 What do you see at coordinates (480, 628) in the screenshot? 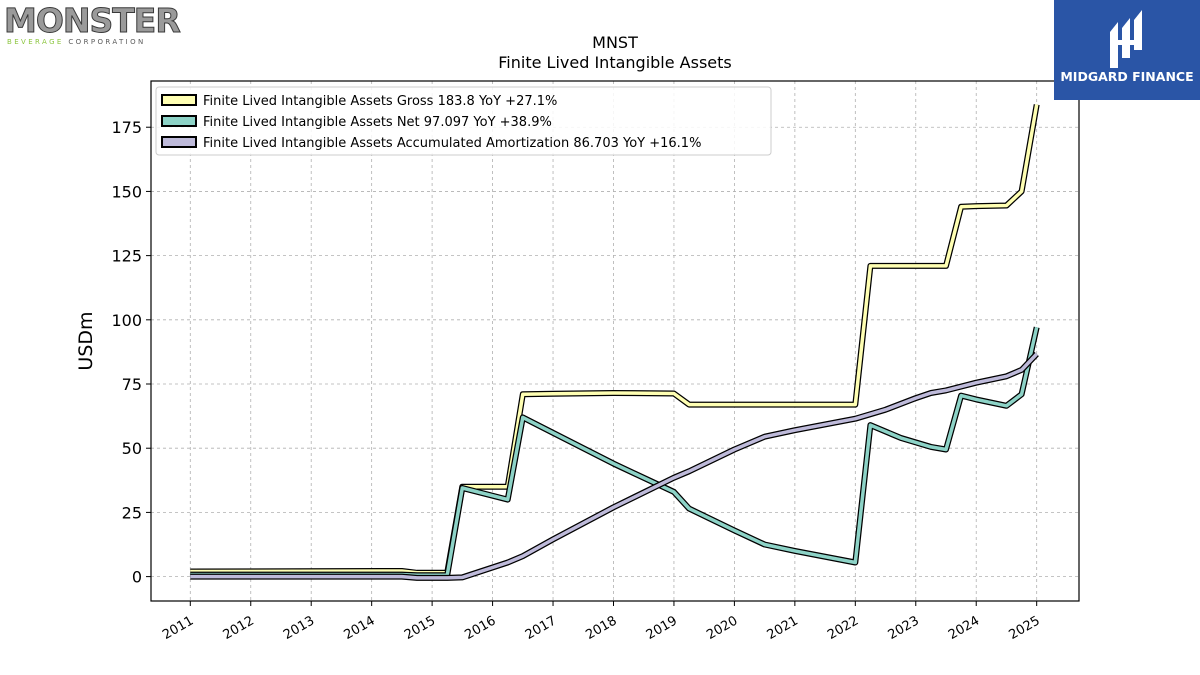
I see `x-tick-label: 2016` at bounding box center [480, 628].